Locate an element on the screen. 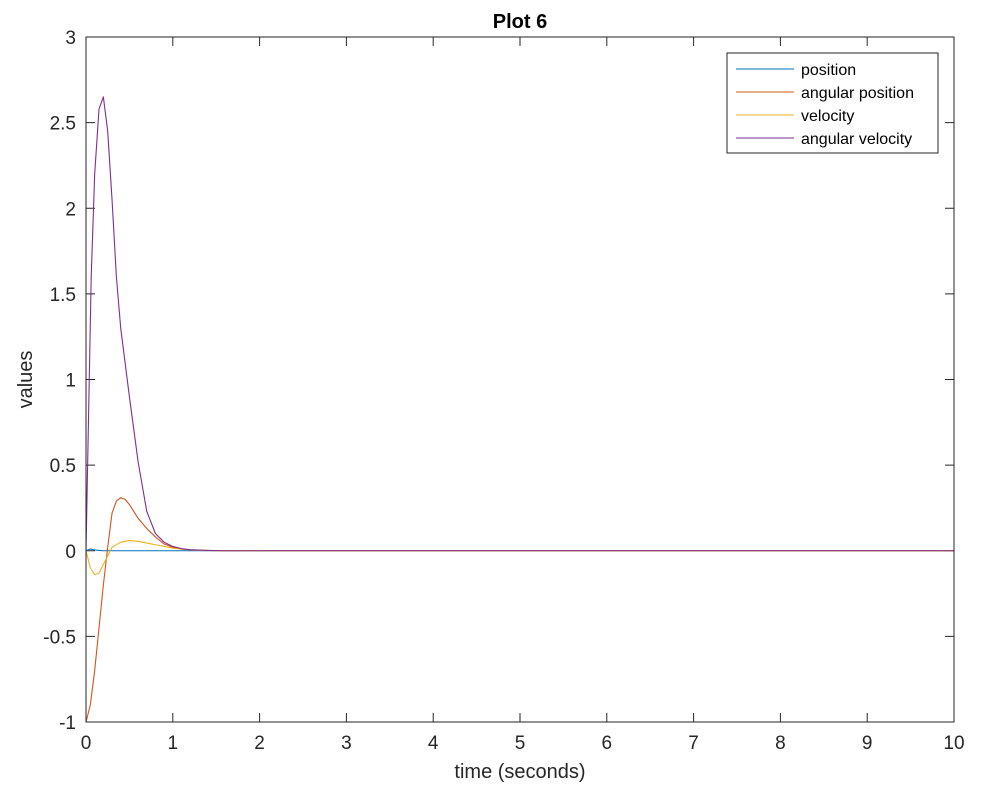  y-axis-label: values is located at coordinates (26, 380).